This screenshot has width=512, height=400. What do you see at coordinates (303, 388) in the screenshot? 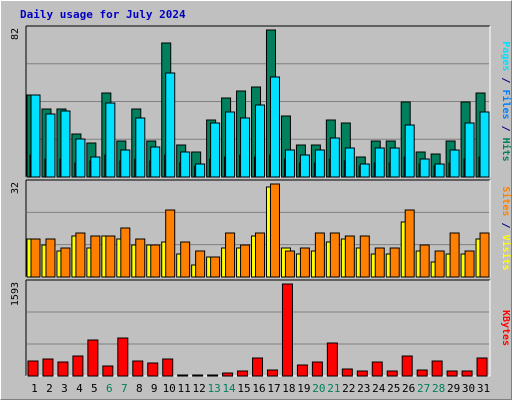
I see `x-tick-label: 19` at bounding box center [303, 388].